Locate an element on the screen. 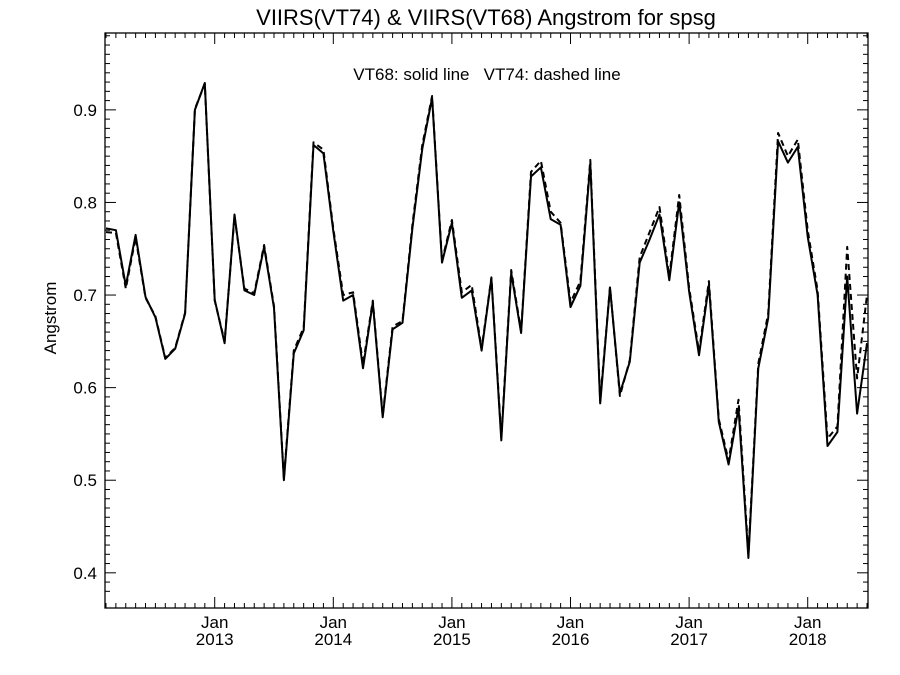  x-tick-label-year: 2016 is located at coordinates (571, 639).